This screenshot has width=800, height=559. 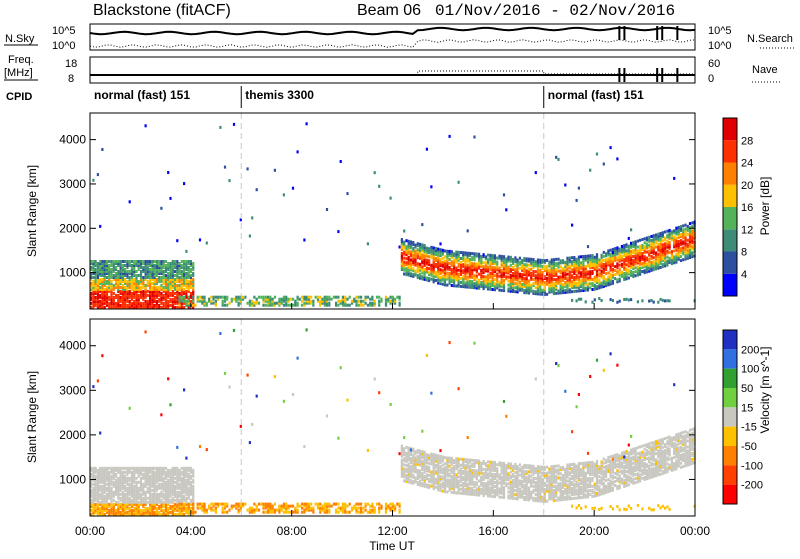 What do you see at coordinates (64, 31) in the screenshot?
I see `nsky-tick-top: 10^5` at bounding box center [64, 31].